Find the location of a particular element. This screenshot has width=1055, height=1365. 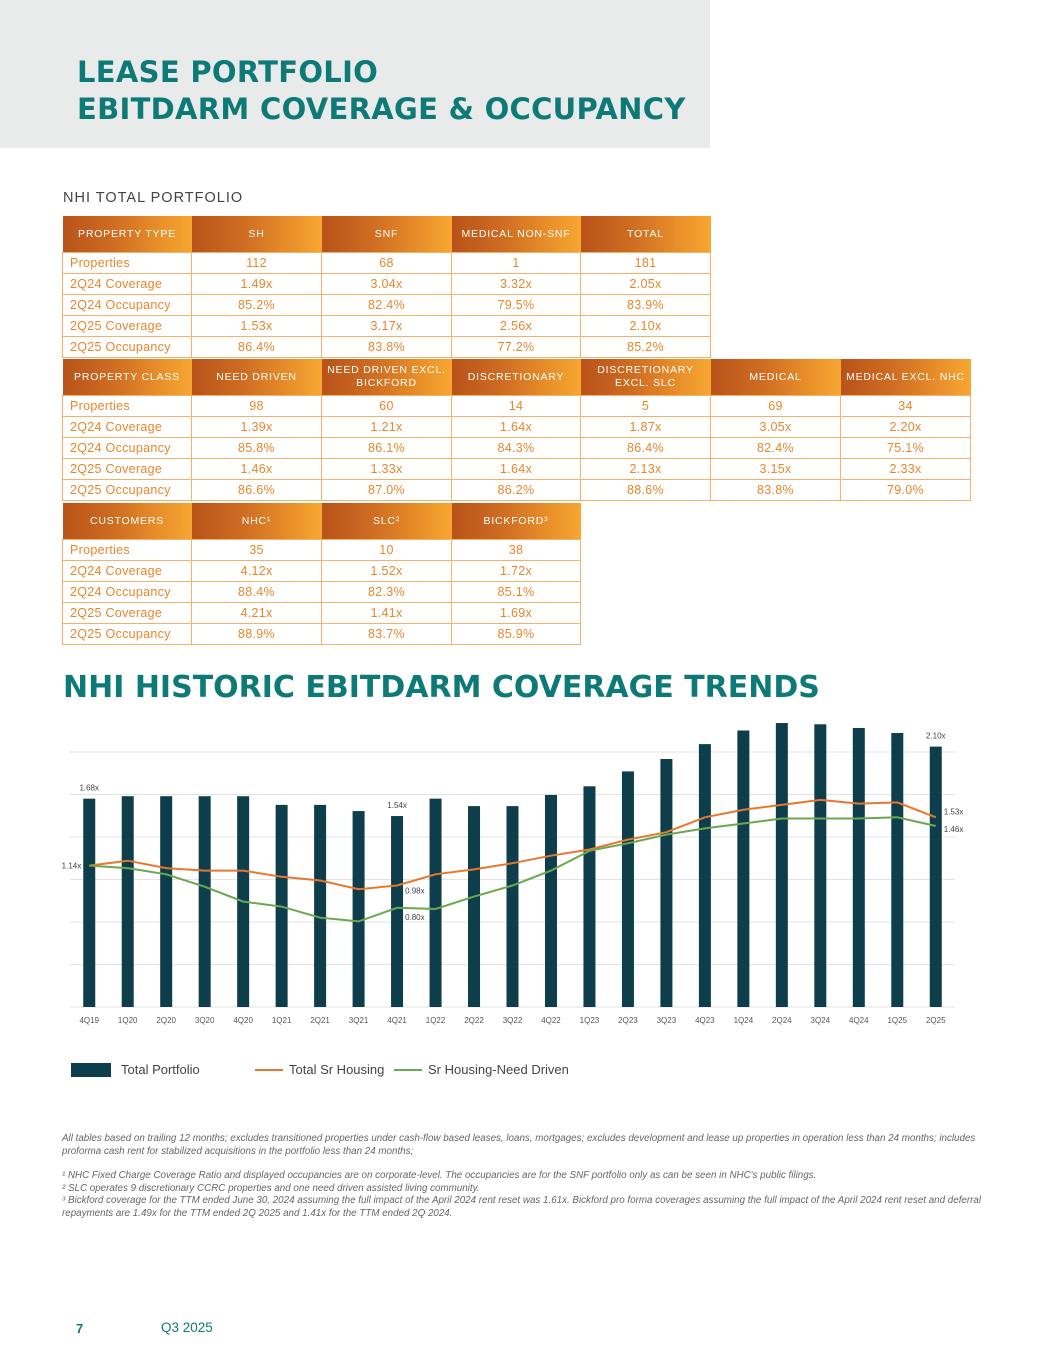

table-cell: 1.87x is located at coordinates (645, 427).